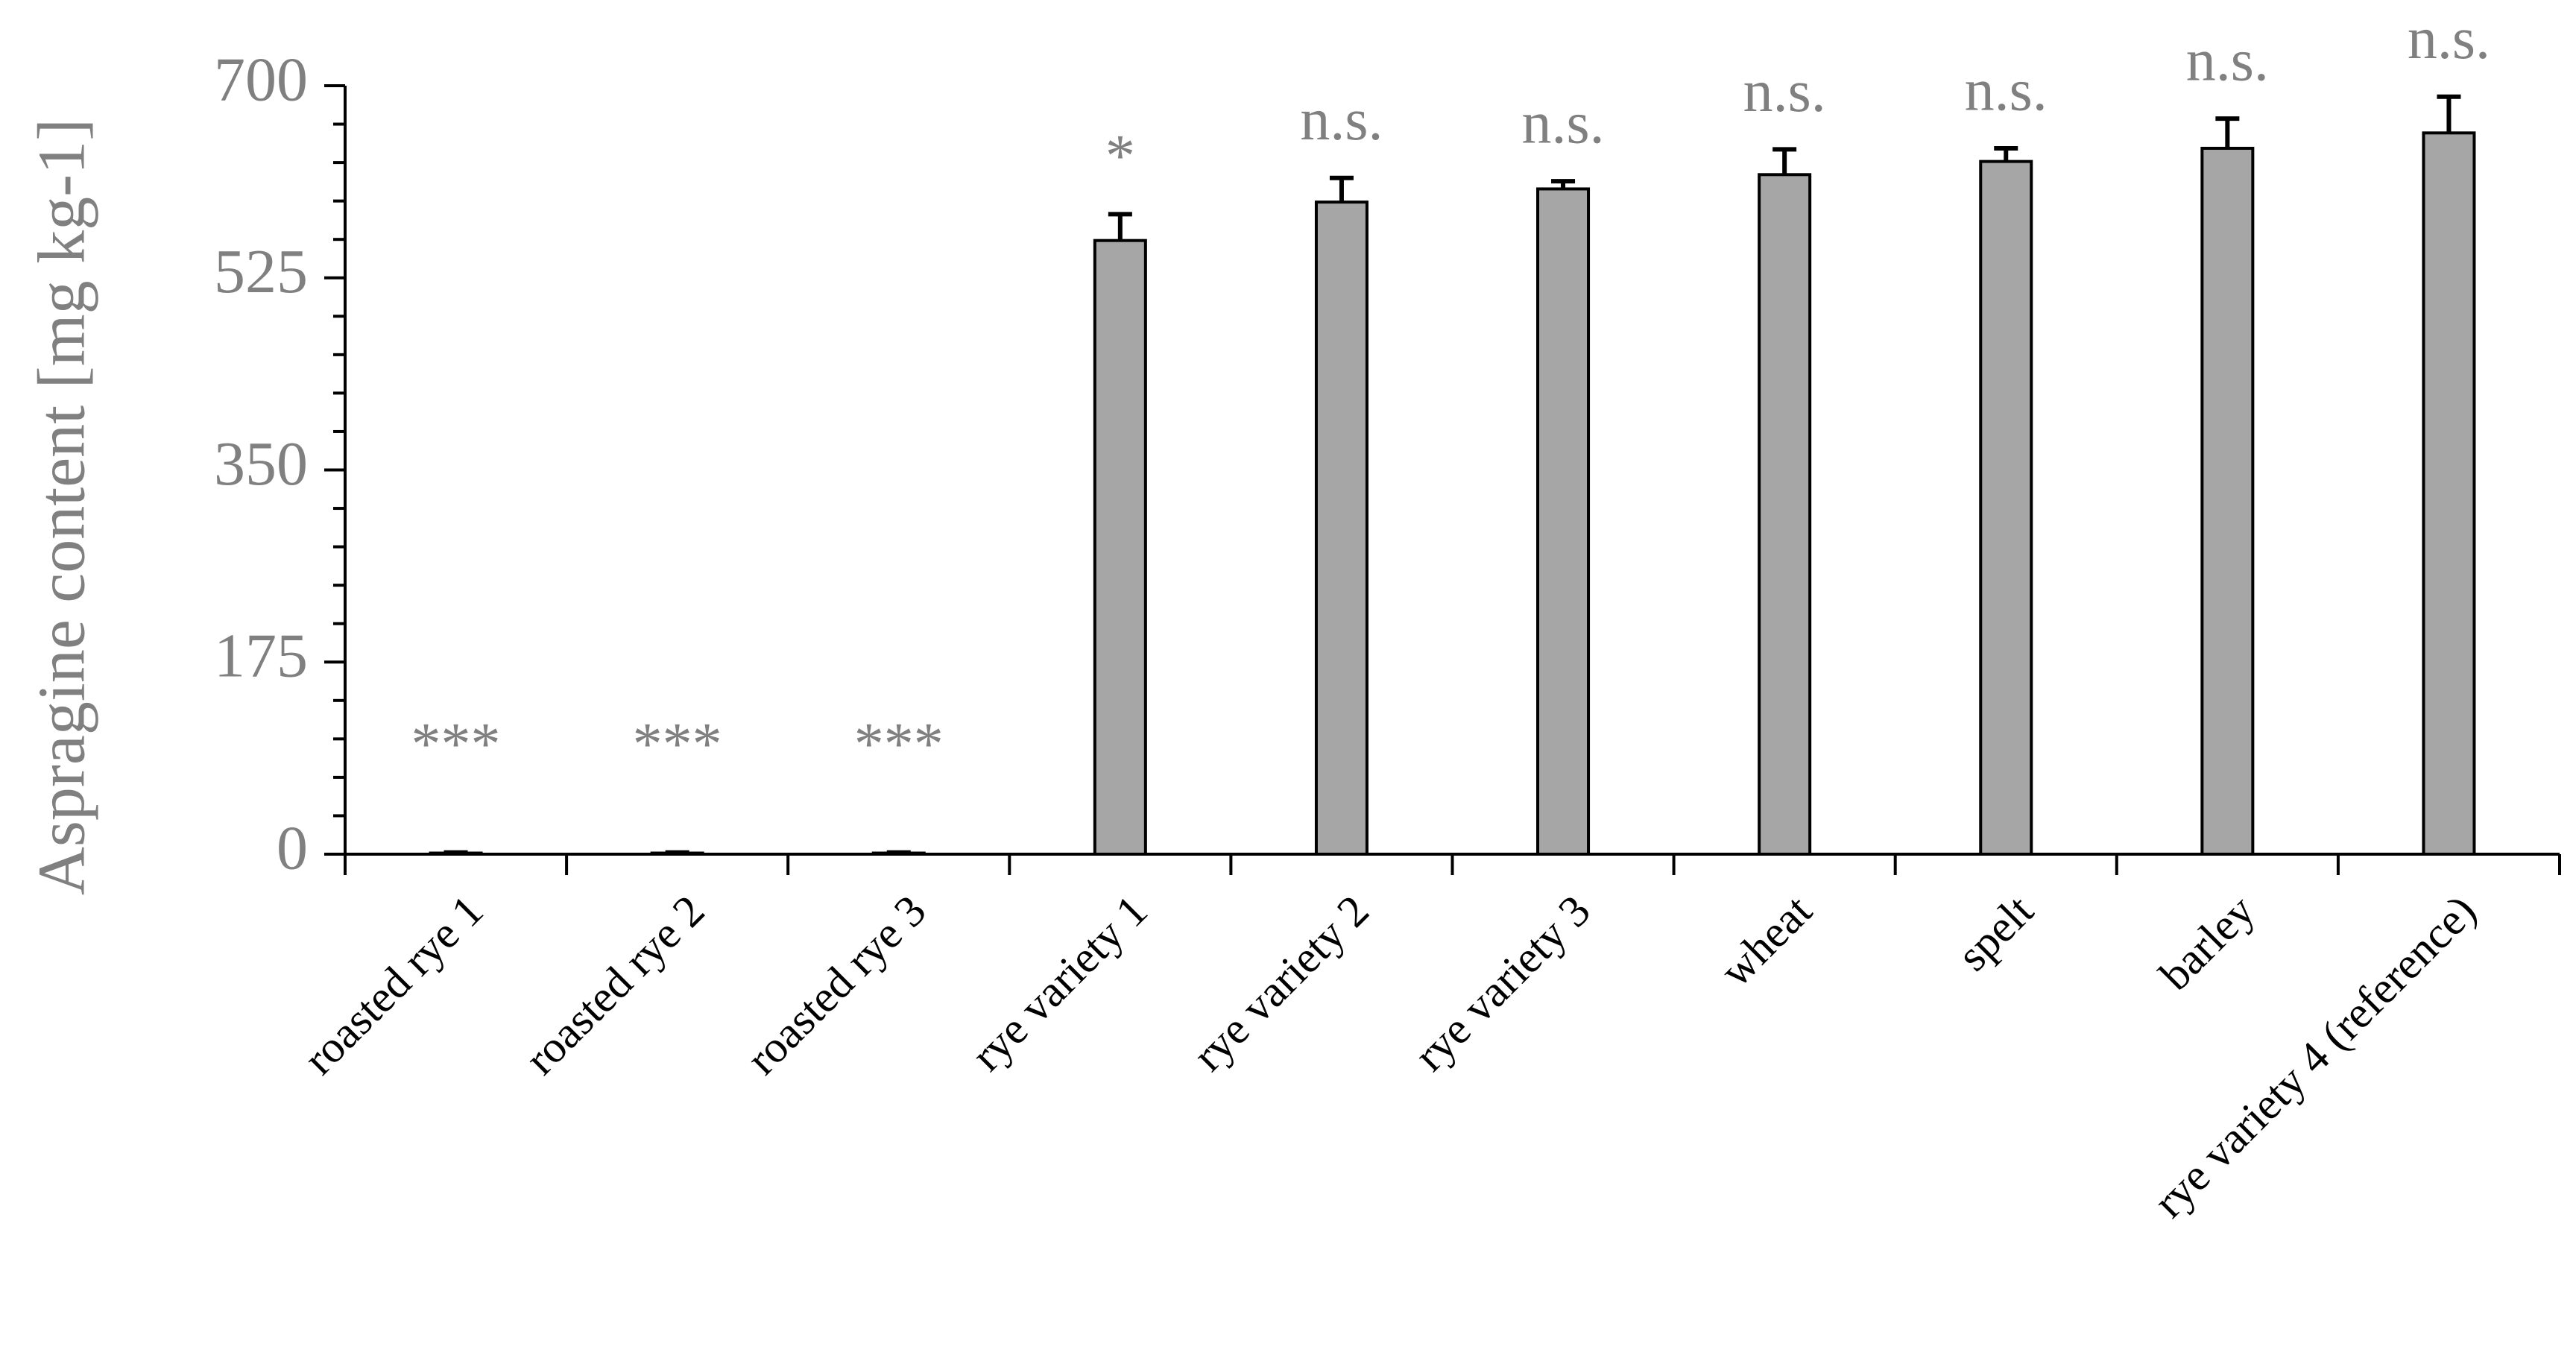  Describe the element at coordinates (62, 507) in the screenshot. I see `y-axis-title: Aspragine content [mg kg-1]` at that location.